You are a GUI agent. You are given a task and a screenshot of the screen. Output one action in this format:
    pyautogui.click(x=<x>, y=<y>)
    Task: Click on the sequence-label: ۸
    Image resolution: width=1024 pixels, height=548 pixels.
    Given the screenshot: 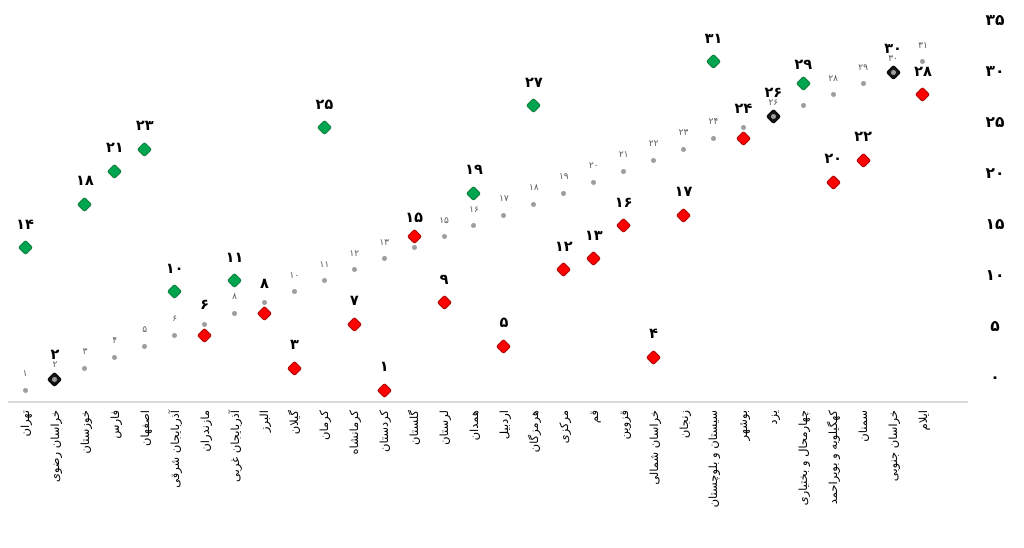 What is the action you would take?
    pyautogui.click(x=234, y=297)
    